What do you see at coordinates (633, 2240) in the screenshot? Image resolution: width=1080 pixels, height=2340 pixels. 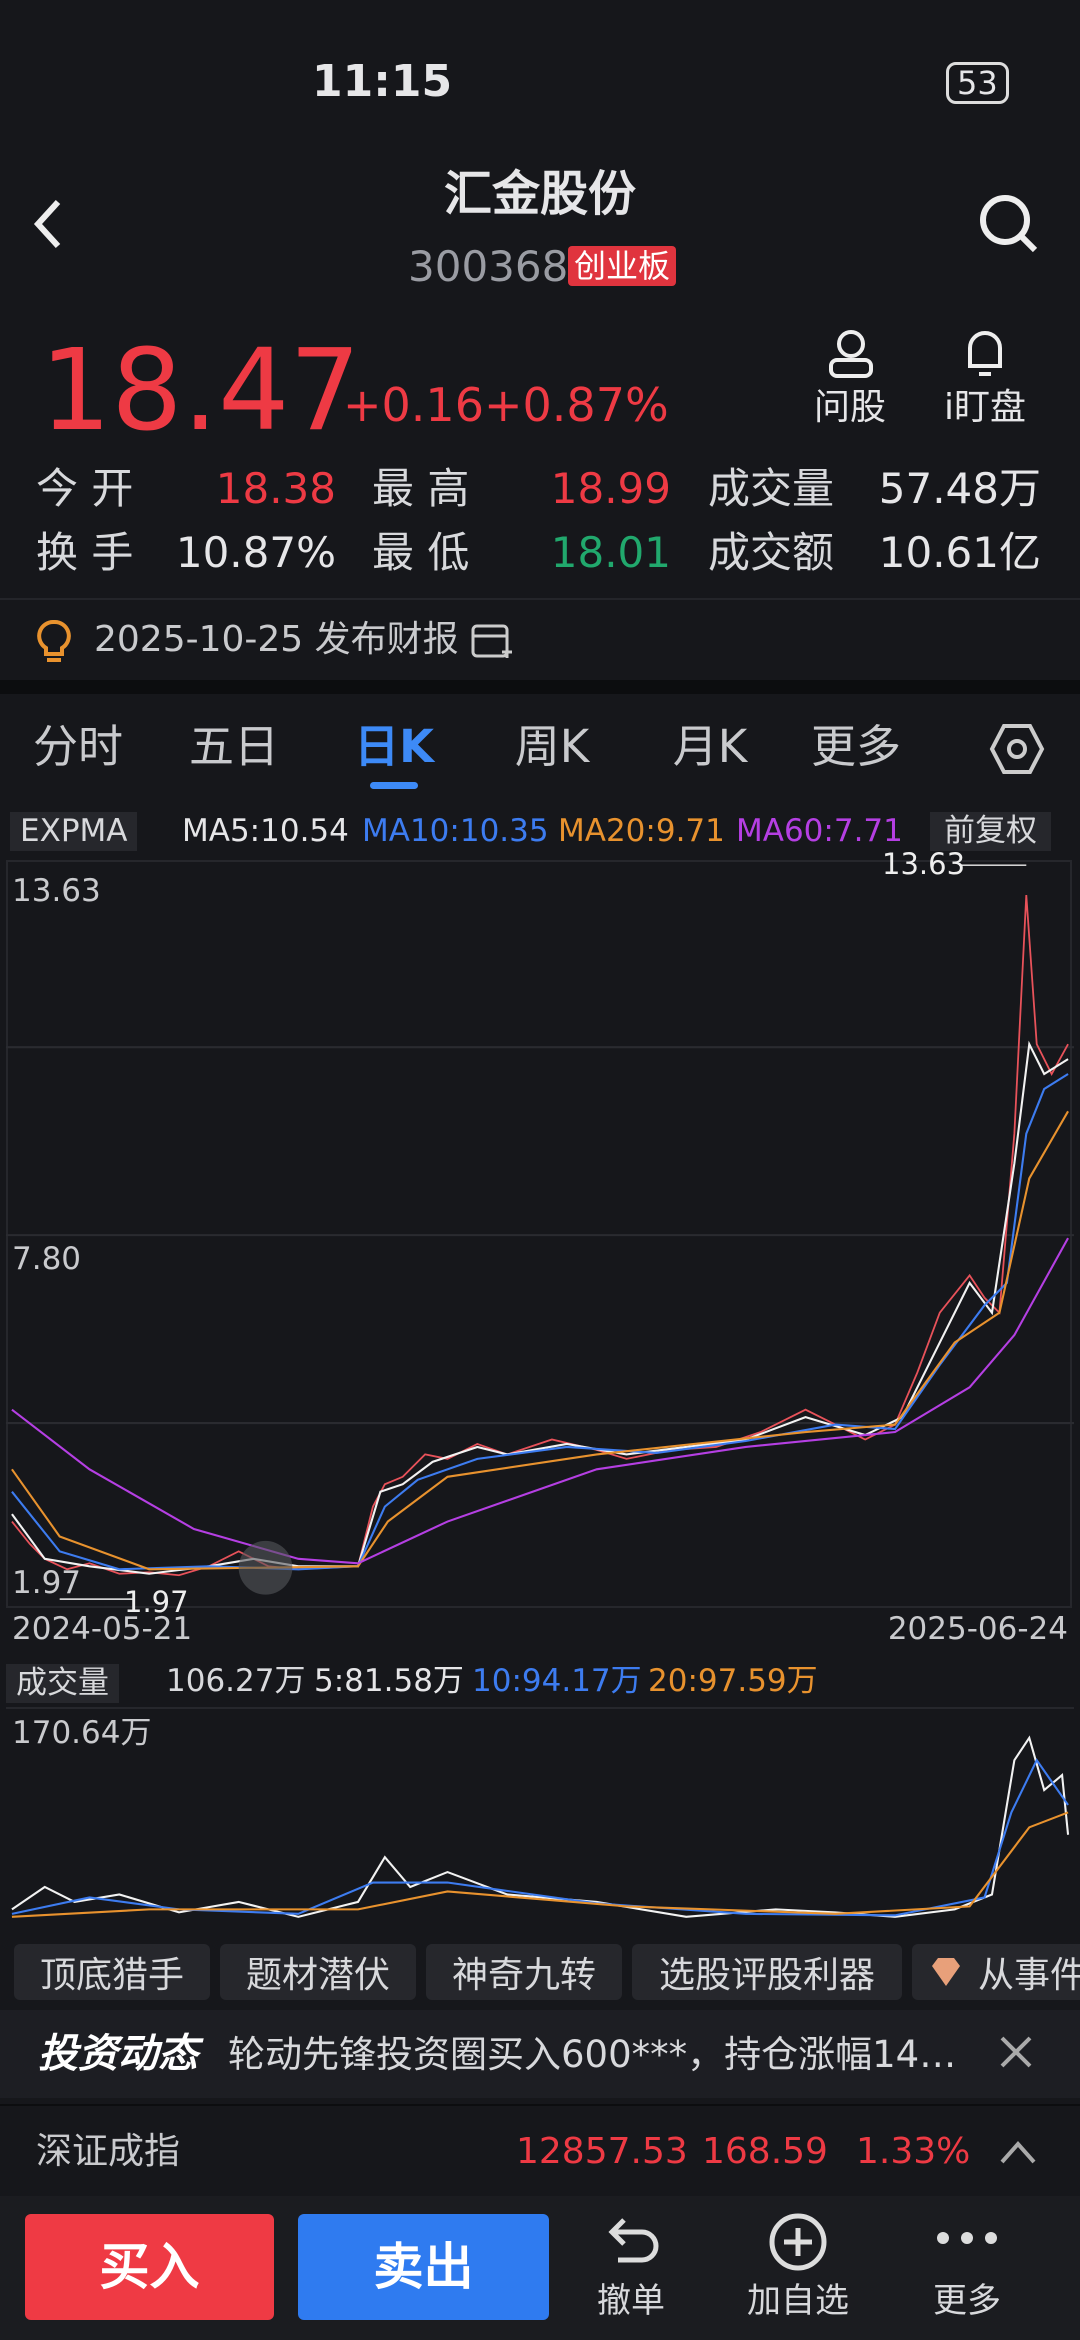 I see `undo-icon` at bounding box center [633, 2240].